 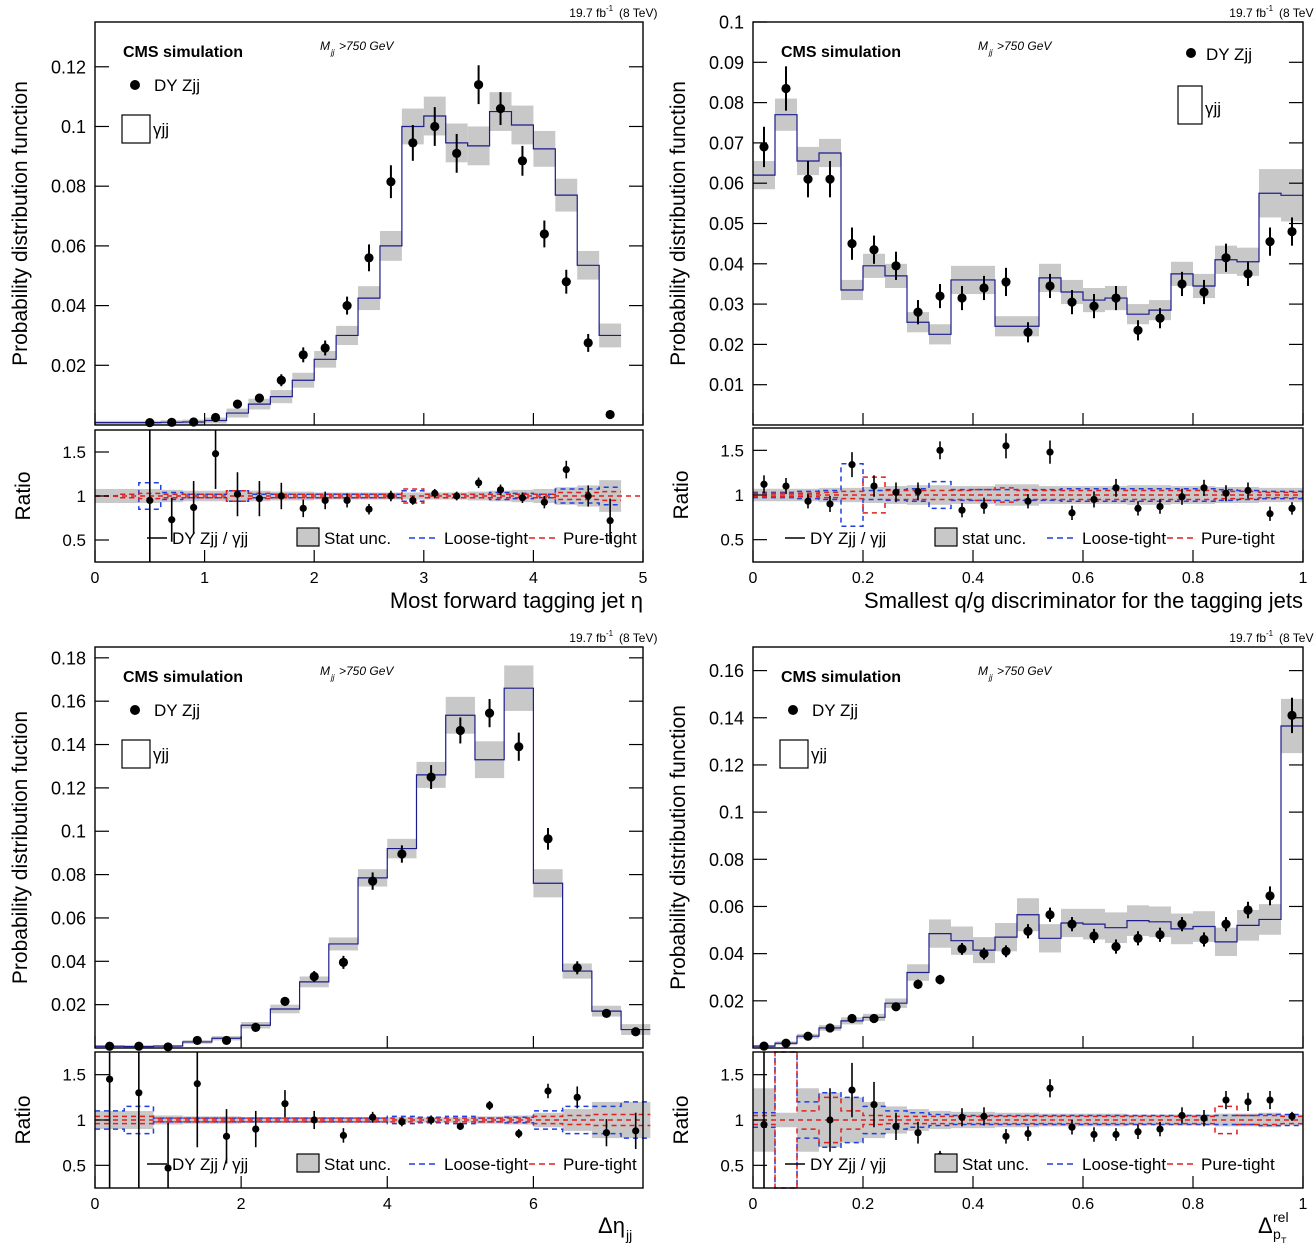 What do you see at coordinates (726, 954) in the screenshot?
I see `y-tick-label: 0.04` at bounding box center [726, 954].